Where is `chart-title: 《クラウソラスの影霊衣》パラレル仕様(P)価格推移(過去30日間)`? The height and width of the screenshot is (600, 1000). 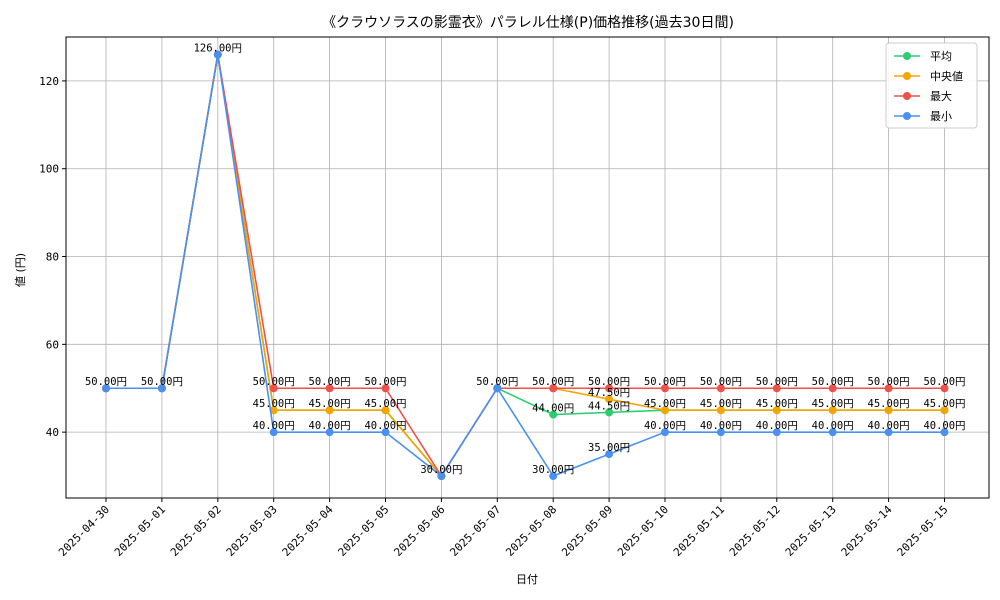 chart-title: 《クラウソラスの影霊衣》パラレル仕様(P)価格推移(過去30日間) is located at coordinates (528, 23).